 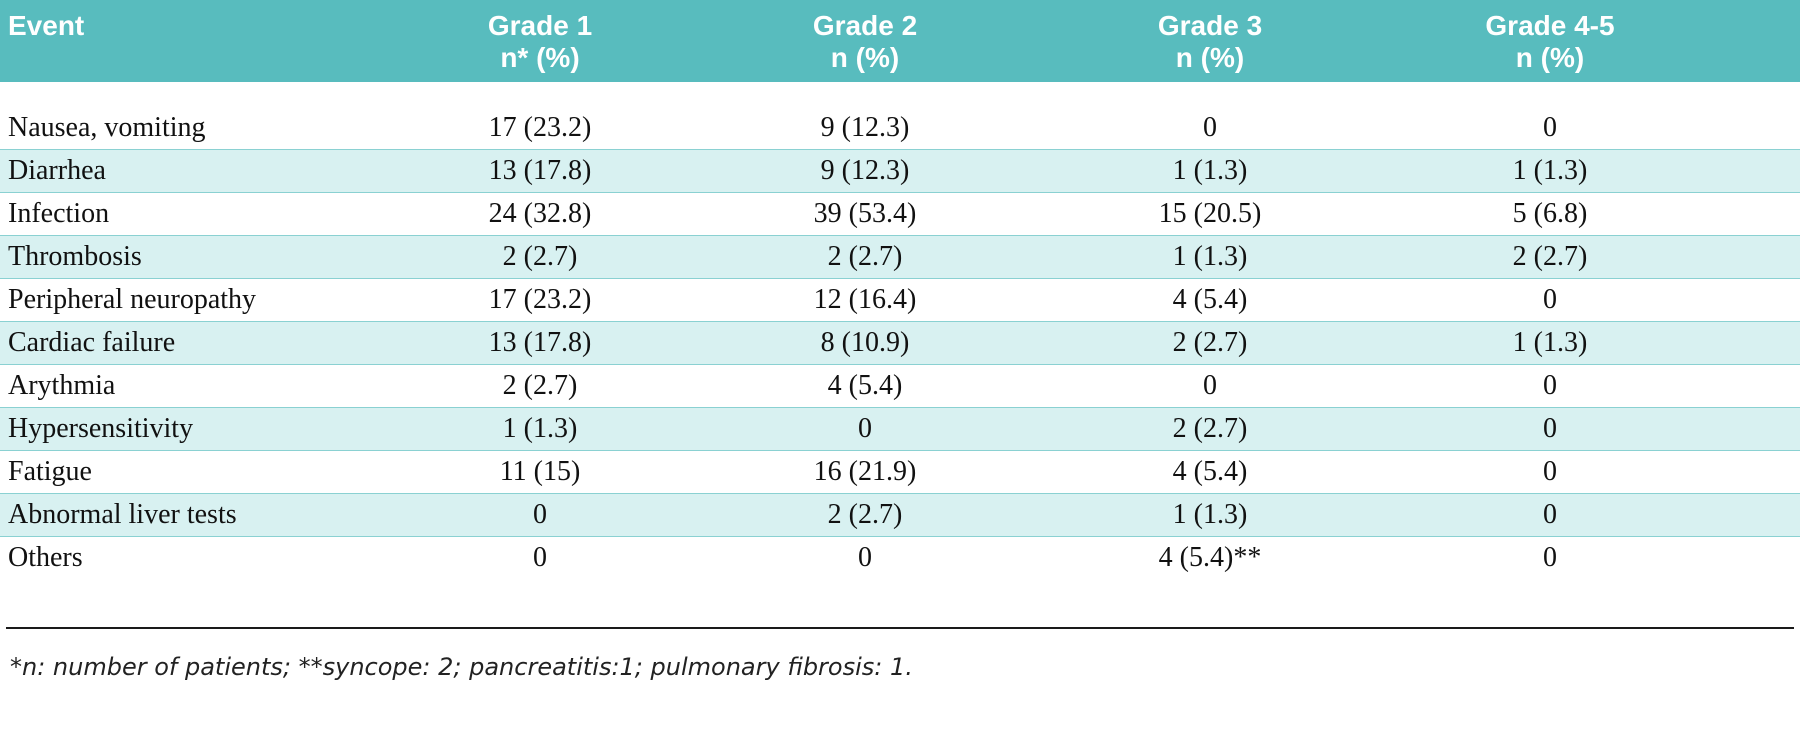 I want to click on value-cell: 8 (10.9), so click(x=865, y=342).